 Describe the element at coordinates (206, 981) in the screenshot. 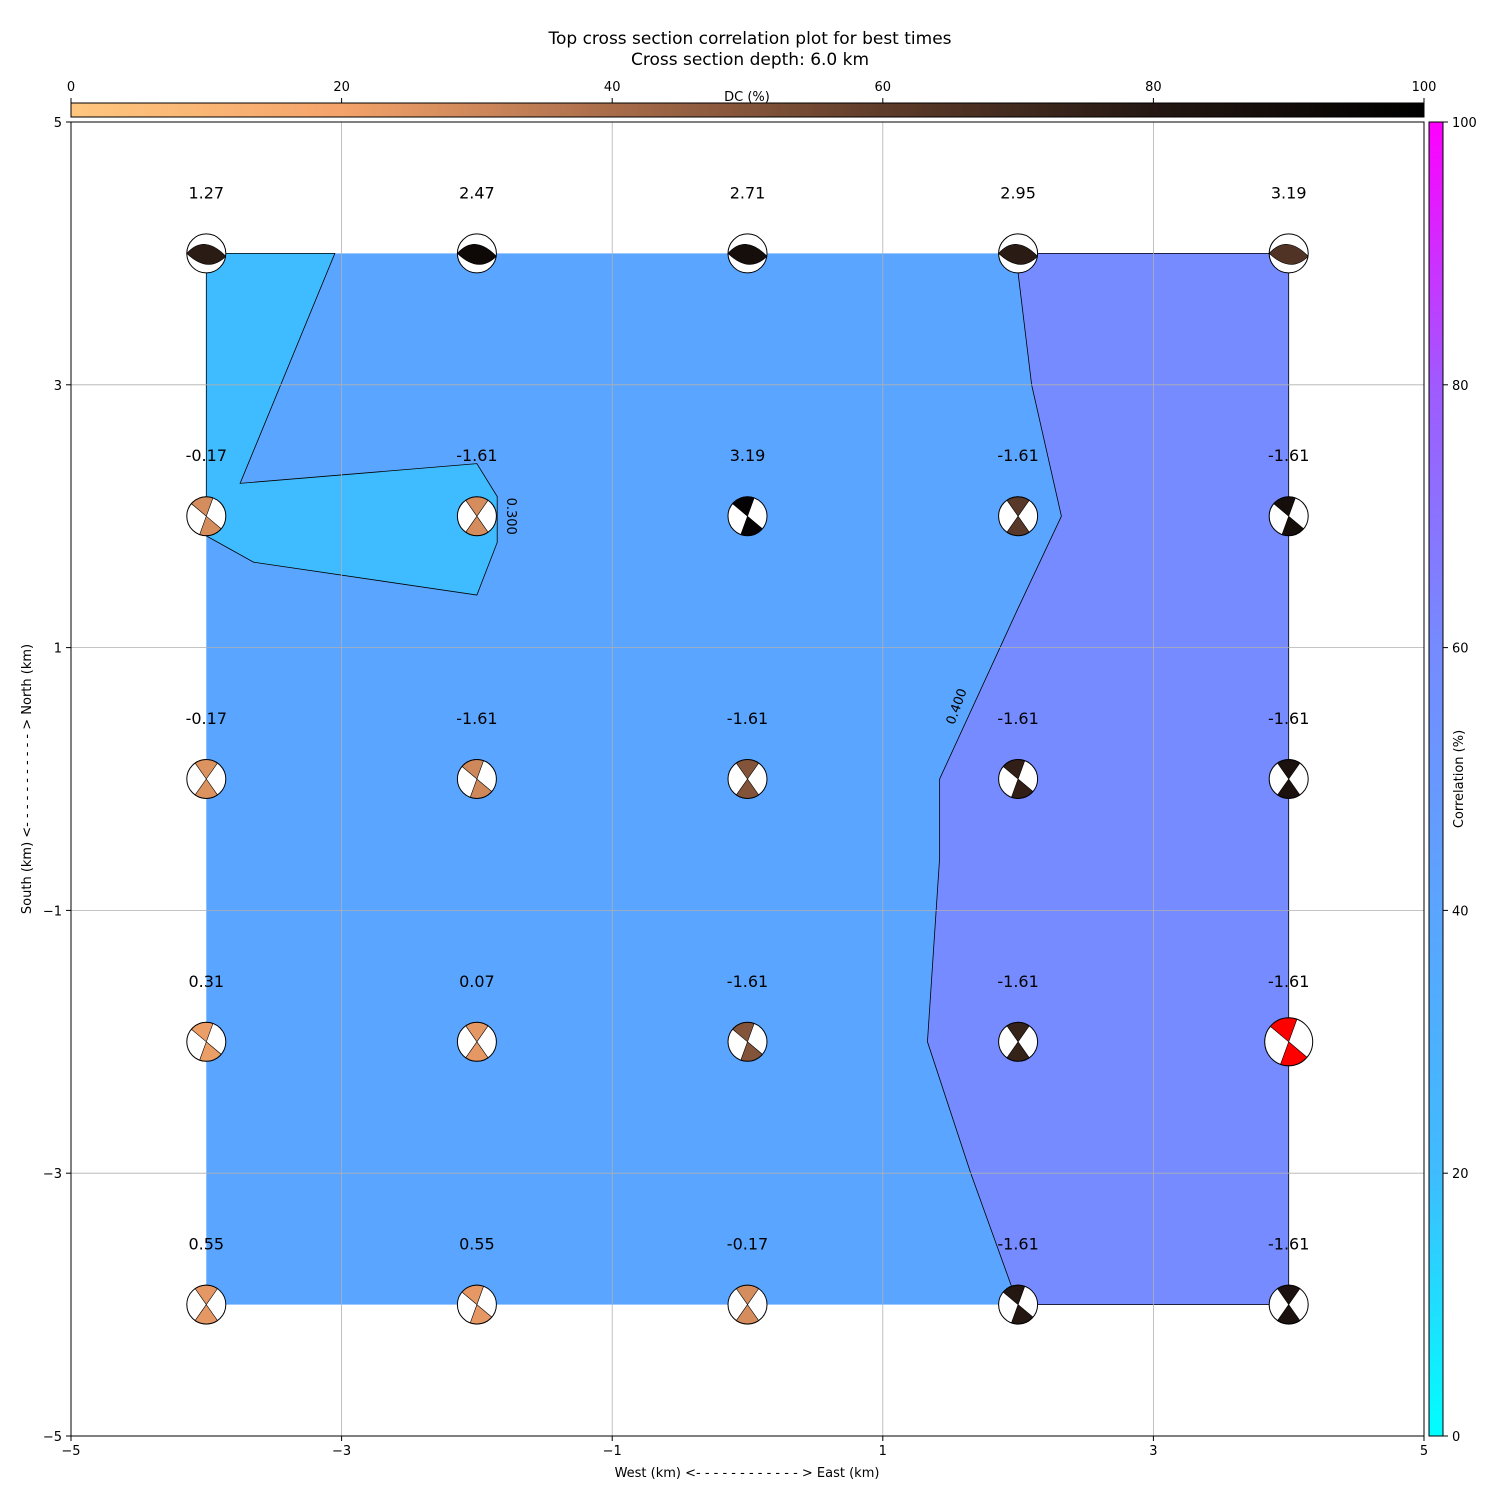

I see `time-label: 0.31` at that location.